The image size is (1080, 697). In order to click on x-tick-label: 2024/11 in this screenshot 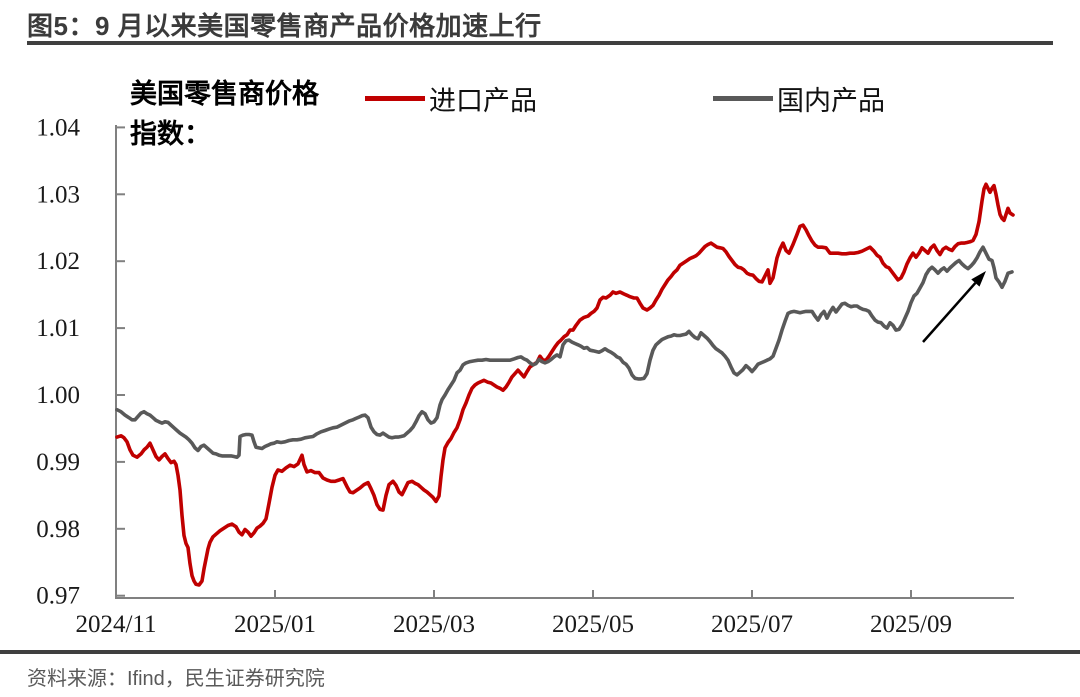, I will do `click(115, 624)`.